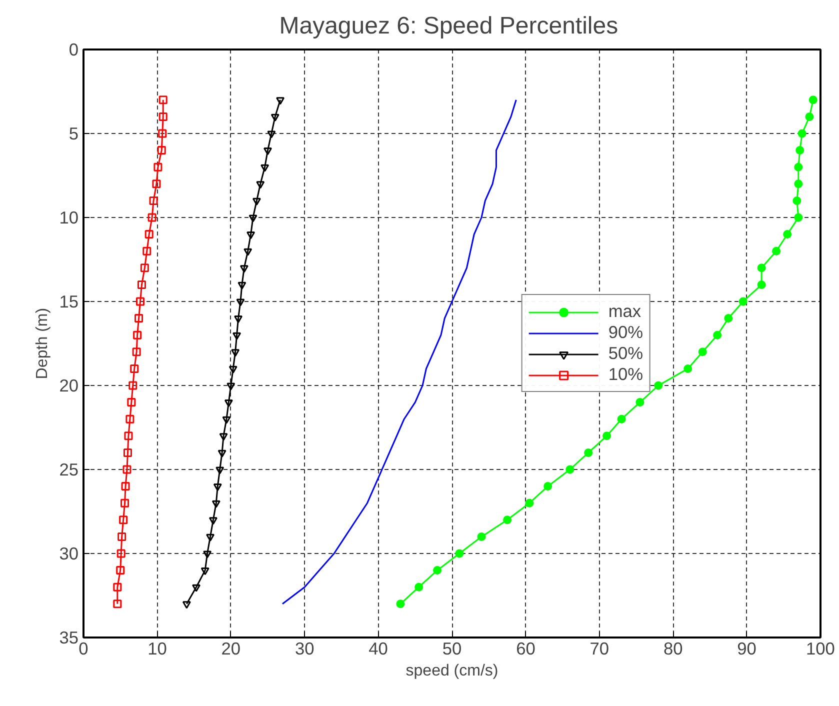 The width and height of the screenshot is (839, 706). Describe the element at coordinates (69, 554) in the screenshot. I see `y-tick-label: 30` at that location.